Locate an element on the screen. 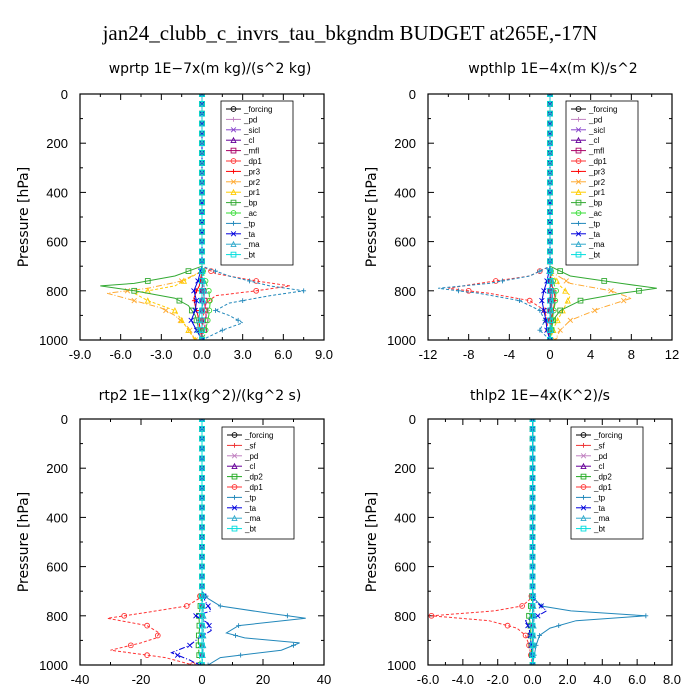  legend-label: _sicl is located at coordinates (251, 130).